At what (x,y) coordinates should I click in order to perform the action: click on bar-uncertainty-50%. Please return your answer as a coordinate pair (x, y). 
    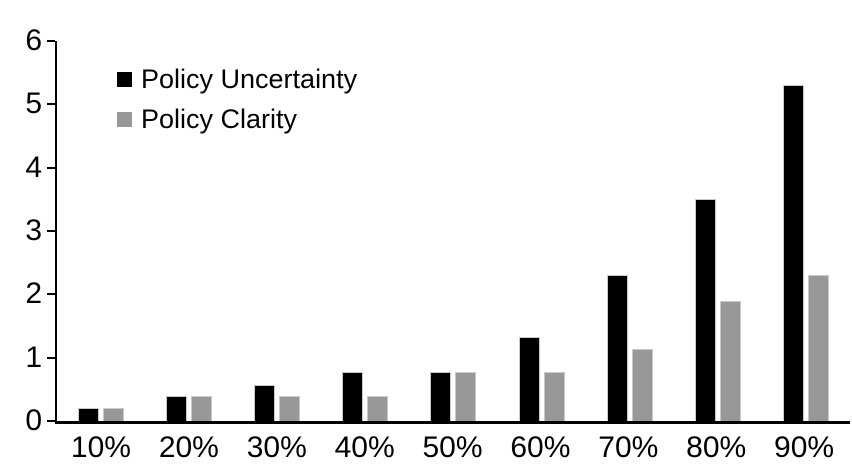
    Looking at the image, I should click on (441, 396).